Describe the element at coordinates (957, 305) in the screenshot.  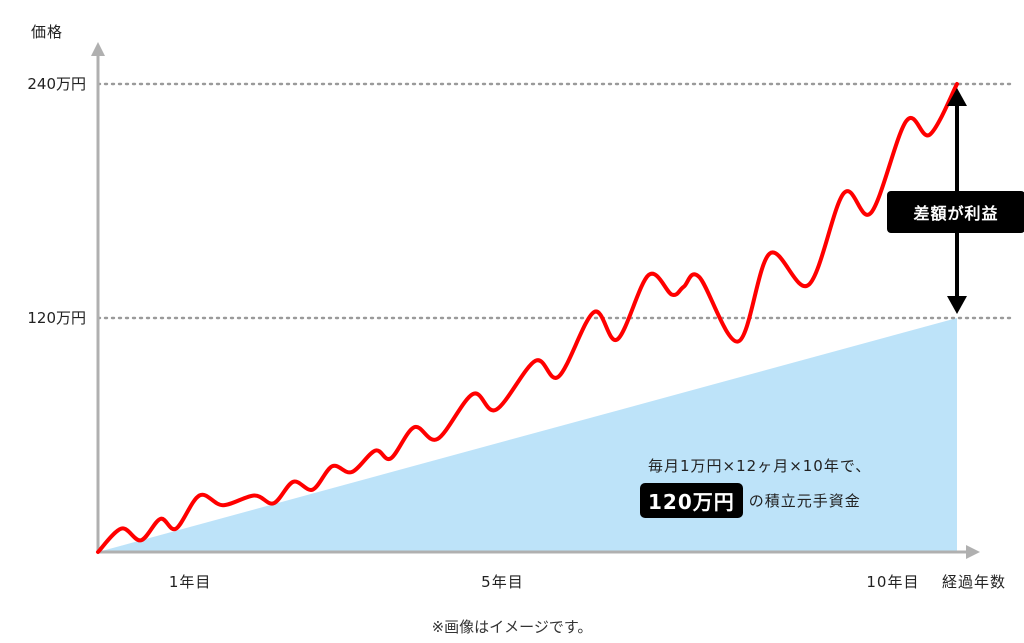
I see `profit-arrow-head-bottom` at that location.